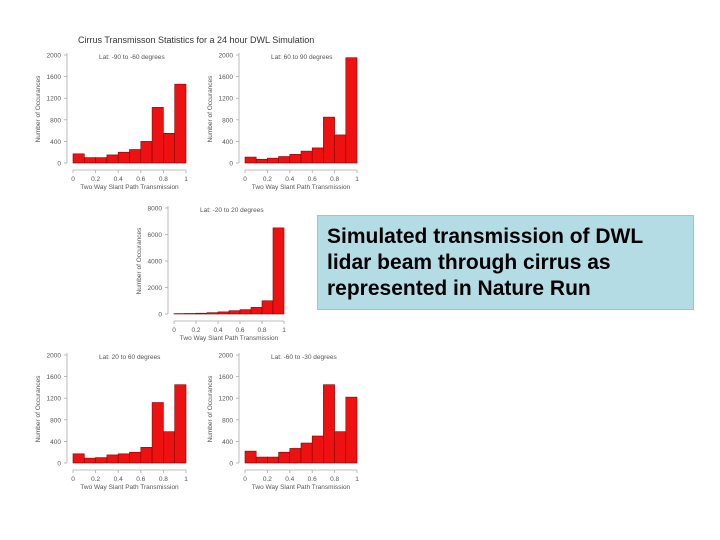  Describe the element at coordinates (132, 57) in the screenshot. I see `panel-subtitle: Lat: -90 to -60 degrees` at that location.